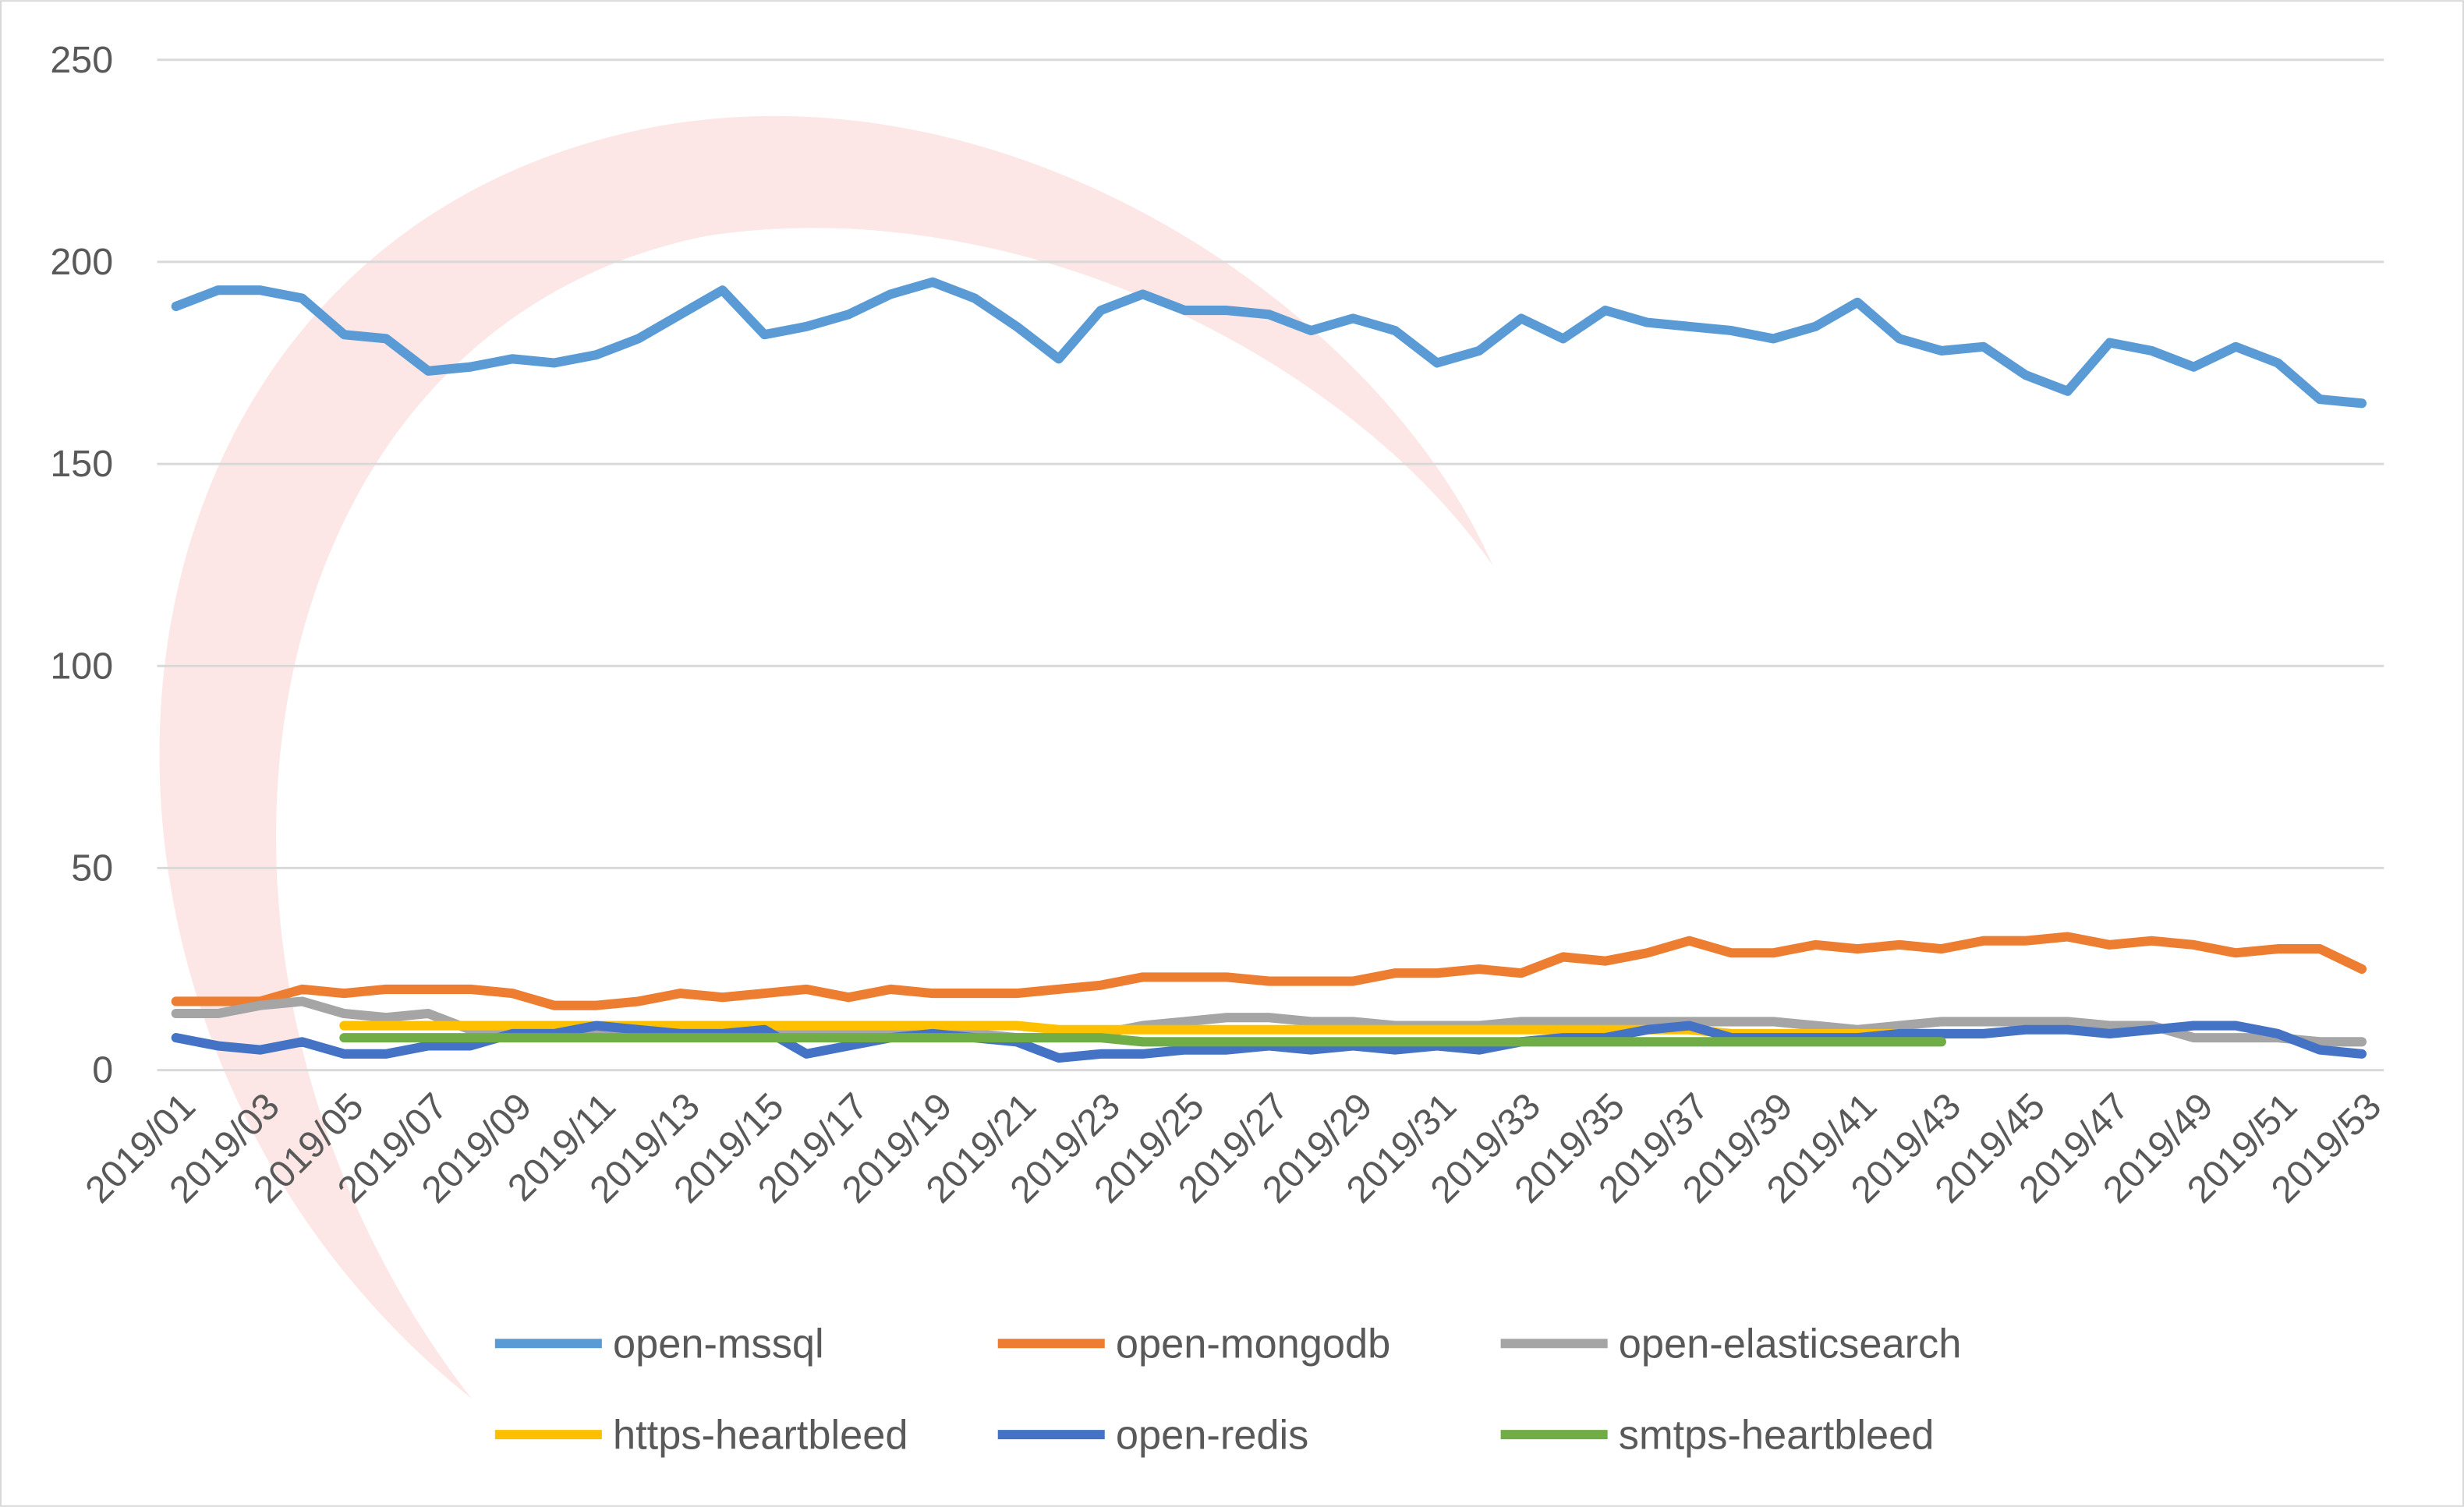 This screenshot has width=2464, height=1507. Describe the element at coordinates (81, 262) in the screenshot. I see `y-tick-label: 200` at that location.